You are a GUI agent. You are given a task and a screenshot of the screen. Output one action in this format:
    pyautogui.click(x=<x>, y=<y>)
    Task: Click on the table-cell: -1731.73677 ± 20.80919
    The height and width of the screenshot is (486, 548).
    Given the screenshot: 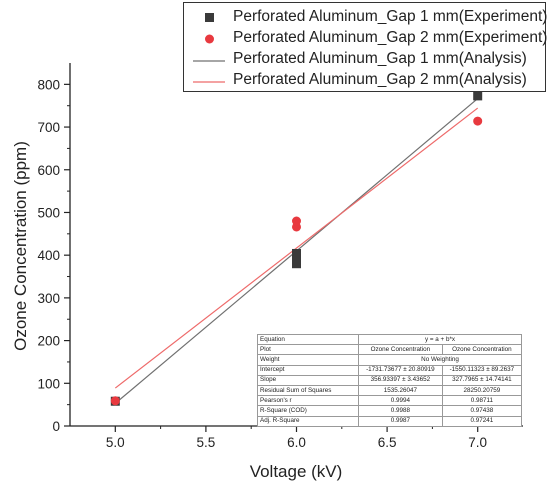 What is the action you would take?
    pyautogui.click(x=400, y=370)
    